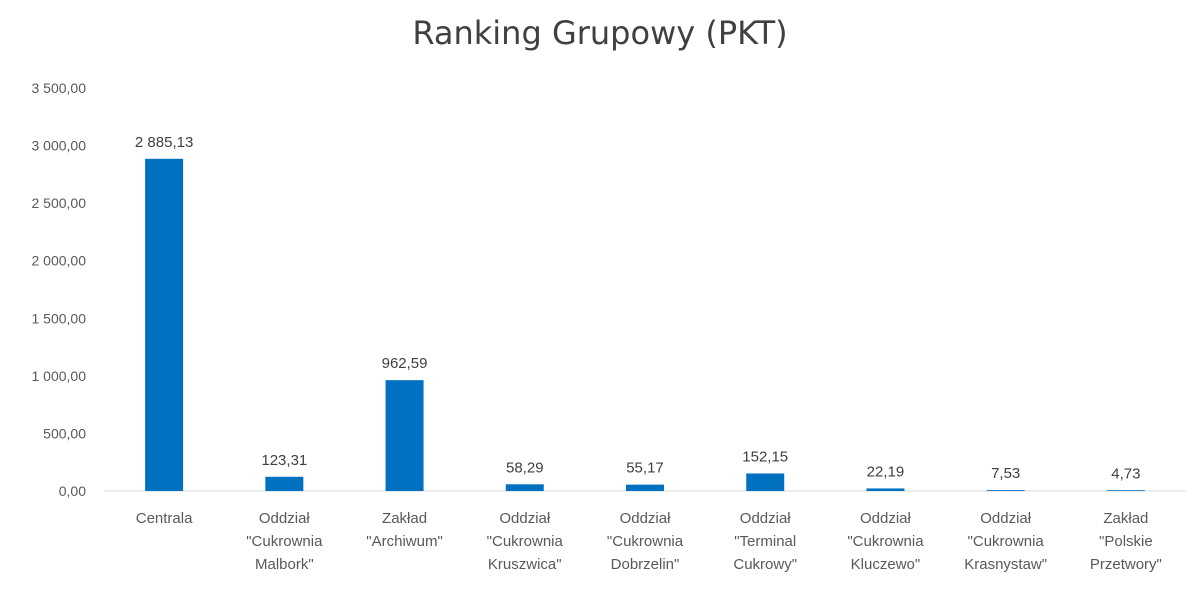 This screenshot has height=589, width=1200. Describe the element at coordinates (765, 541) in the screenshot. I see `category-label: "Terminal` at that location.